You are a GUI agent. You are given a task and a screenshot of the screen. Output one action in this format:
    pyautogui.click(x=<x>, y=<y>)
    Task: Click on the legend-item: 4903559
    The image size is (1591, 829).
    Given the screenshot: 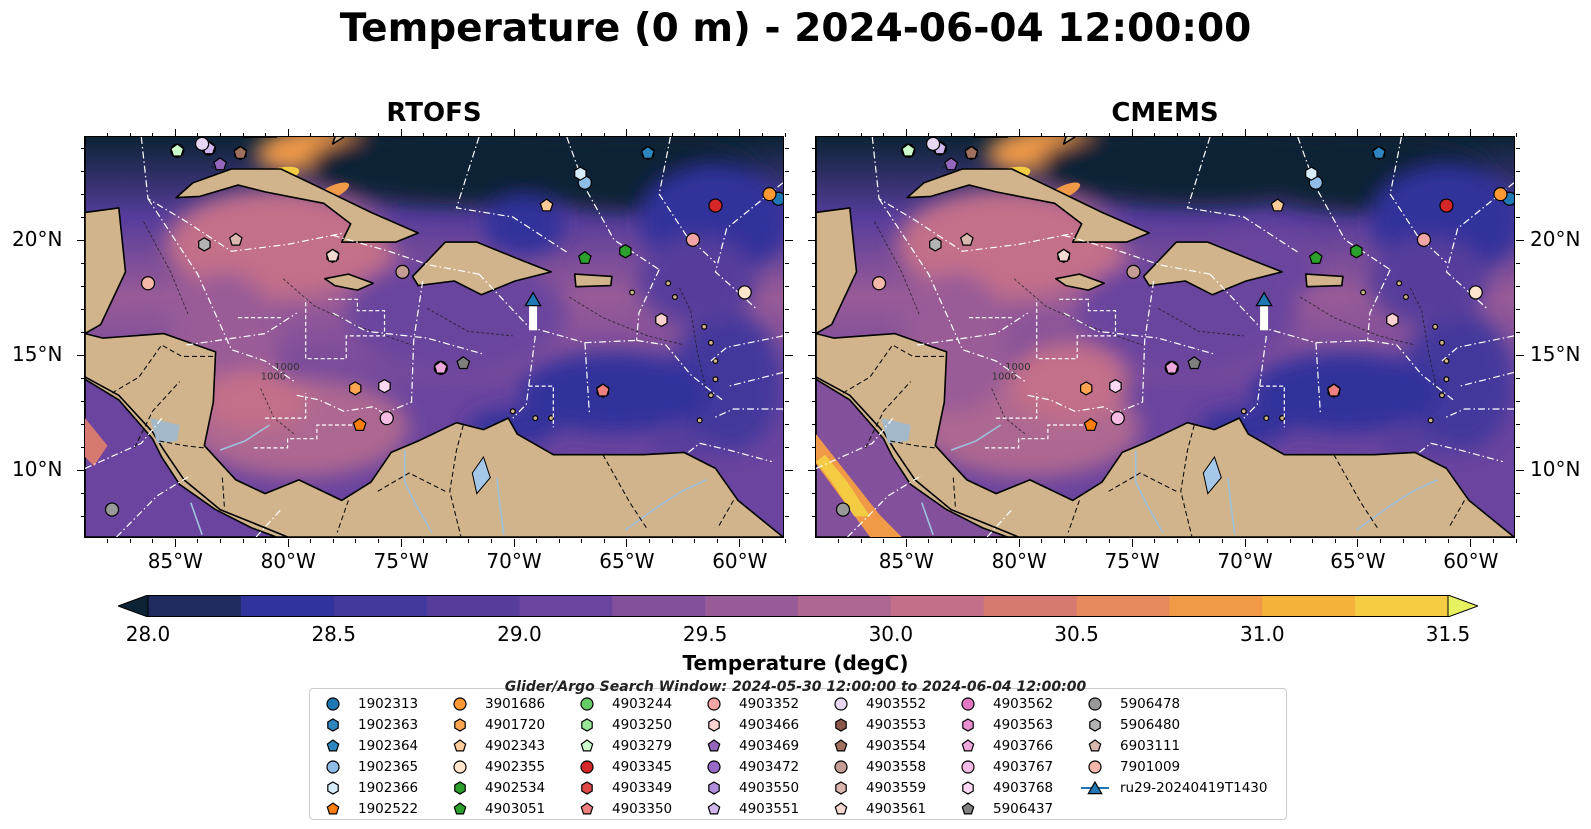 What is the action you would take?
    pyautogui.click(x=876, y=787)
    